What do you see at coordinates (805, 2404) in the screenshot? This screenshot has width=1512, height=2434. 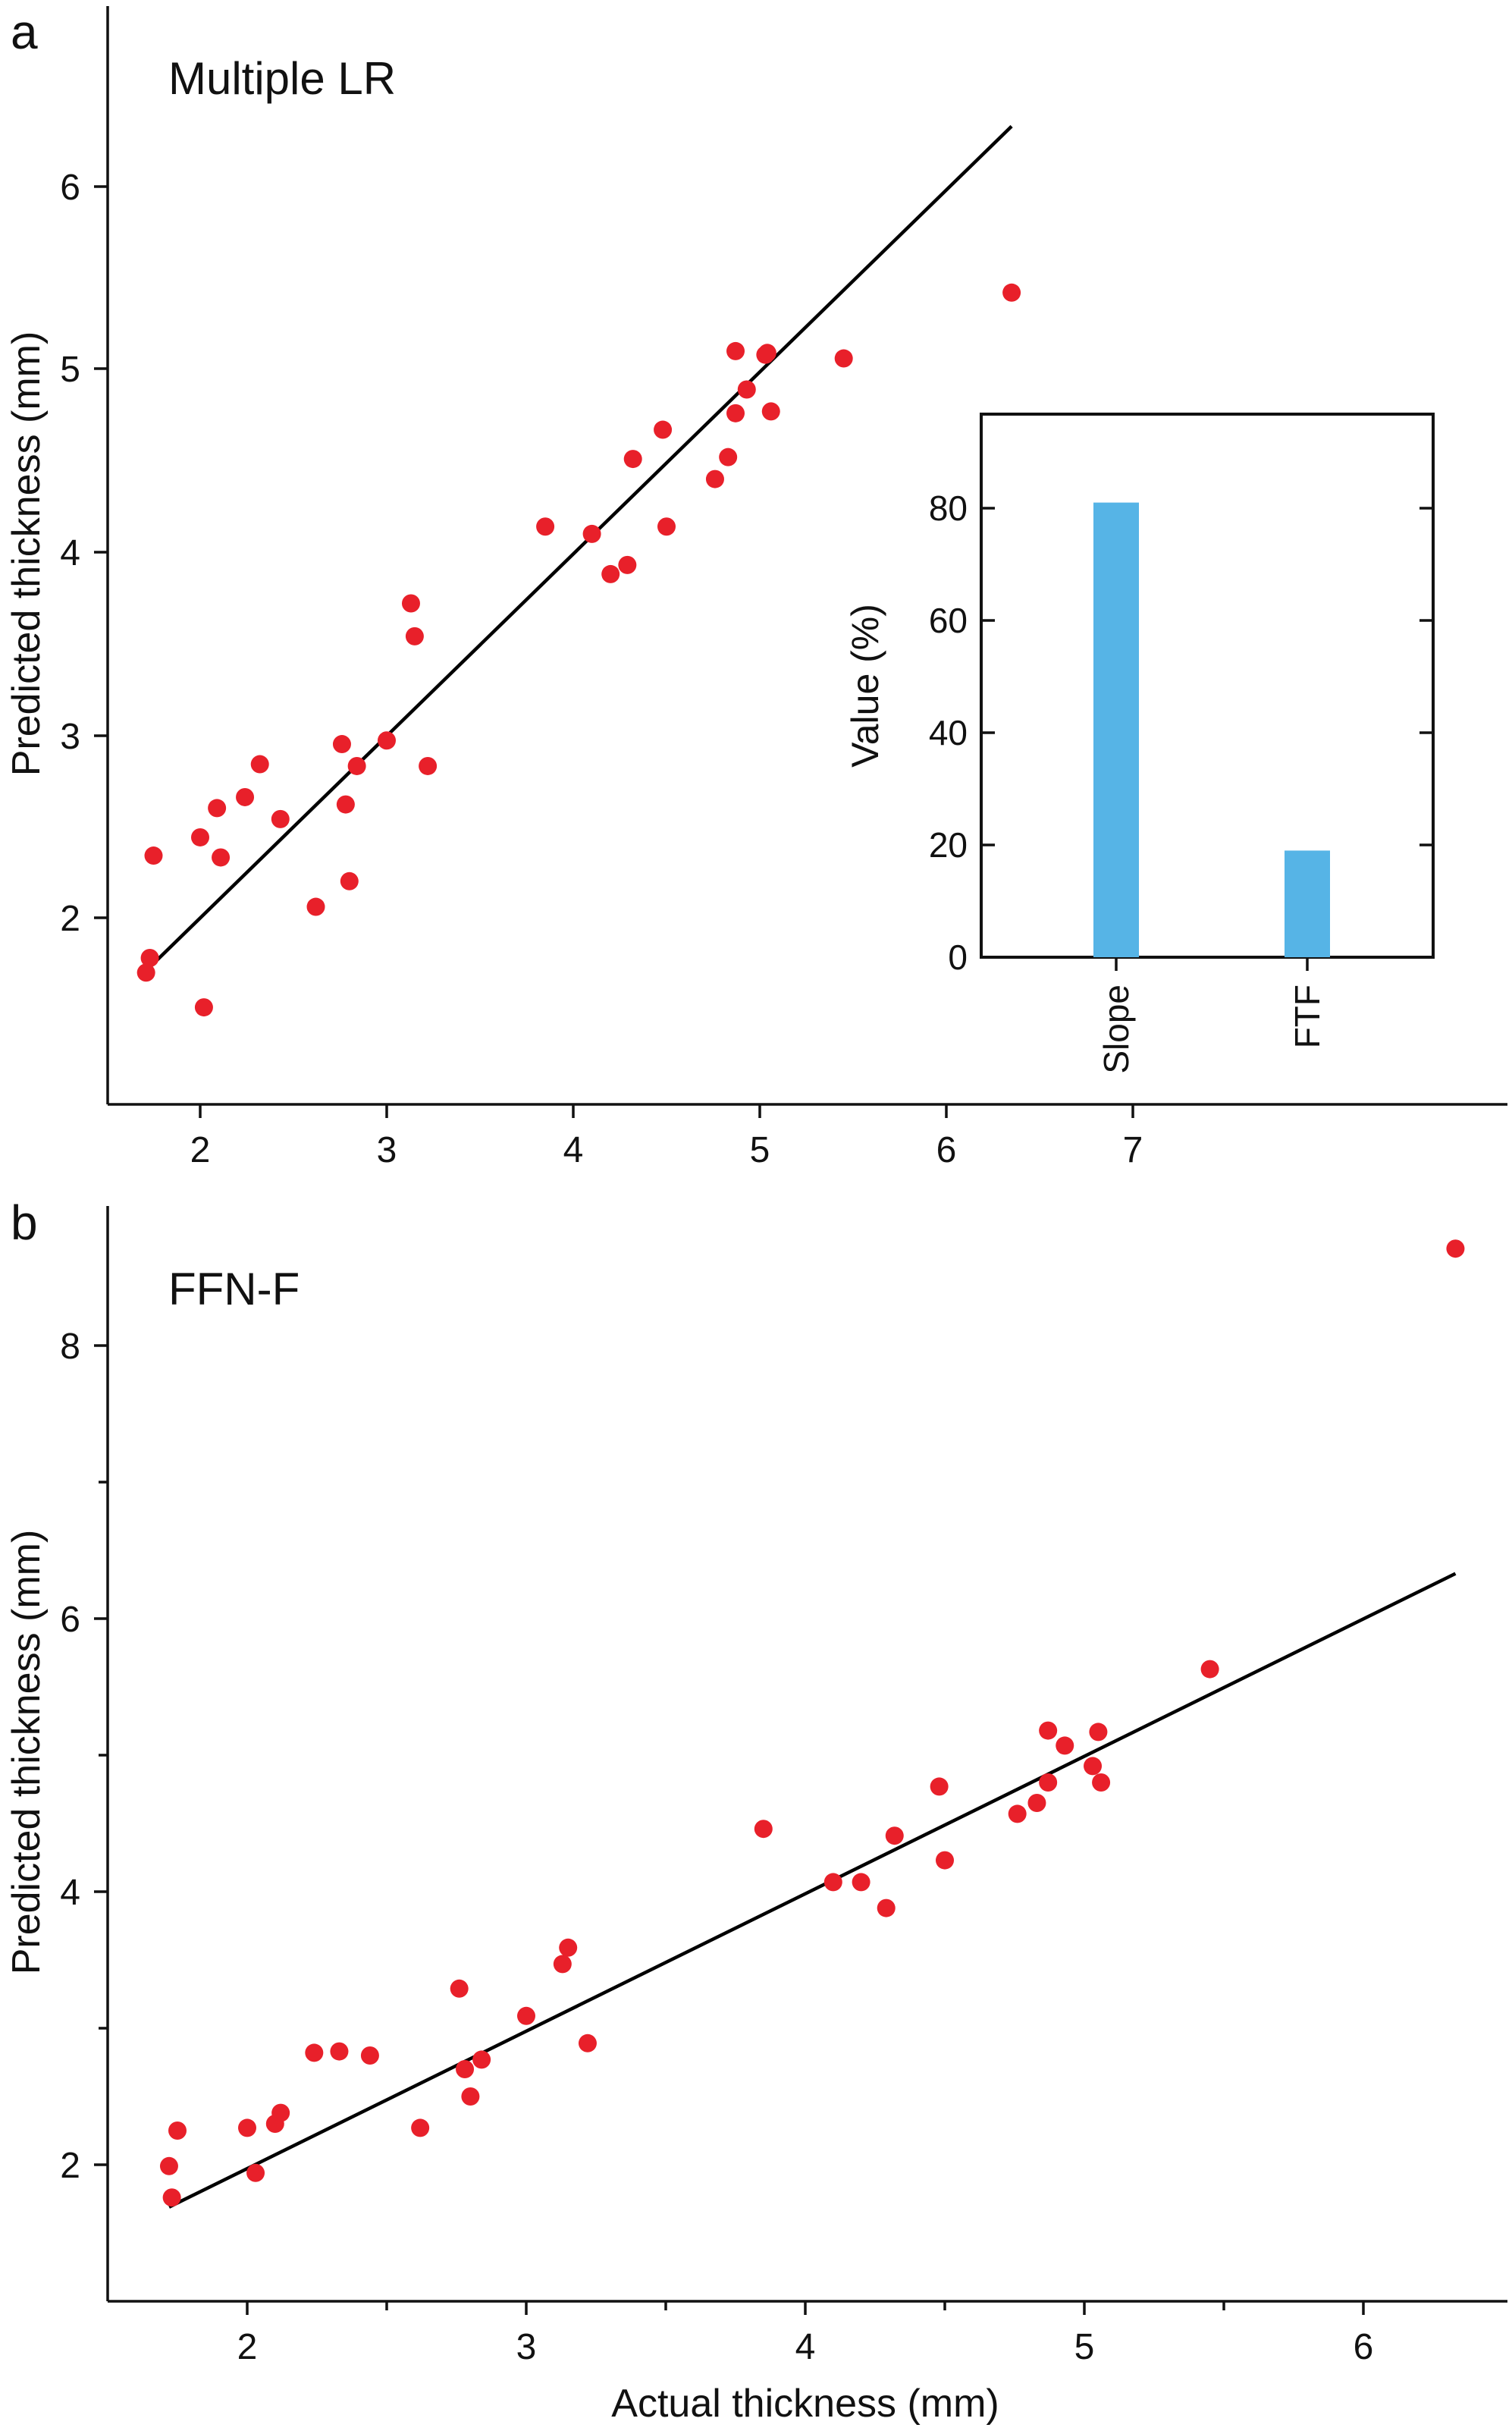 I see `panel-b-x-axis-title: Actual thickness (mm)` at bounding box center [805, 2404].